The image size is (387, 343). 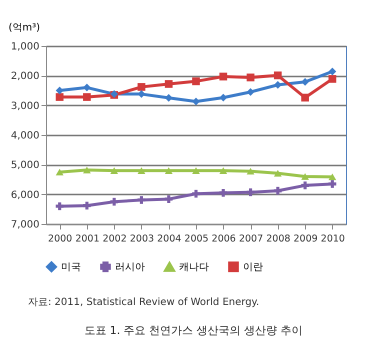 I want to click on y-tick-label: 5,000, so click(x=25, y=166).